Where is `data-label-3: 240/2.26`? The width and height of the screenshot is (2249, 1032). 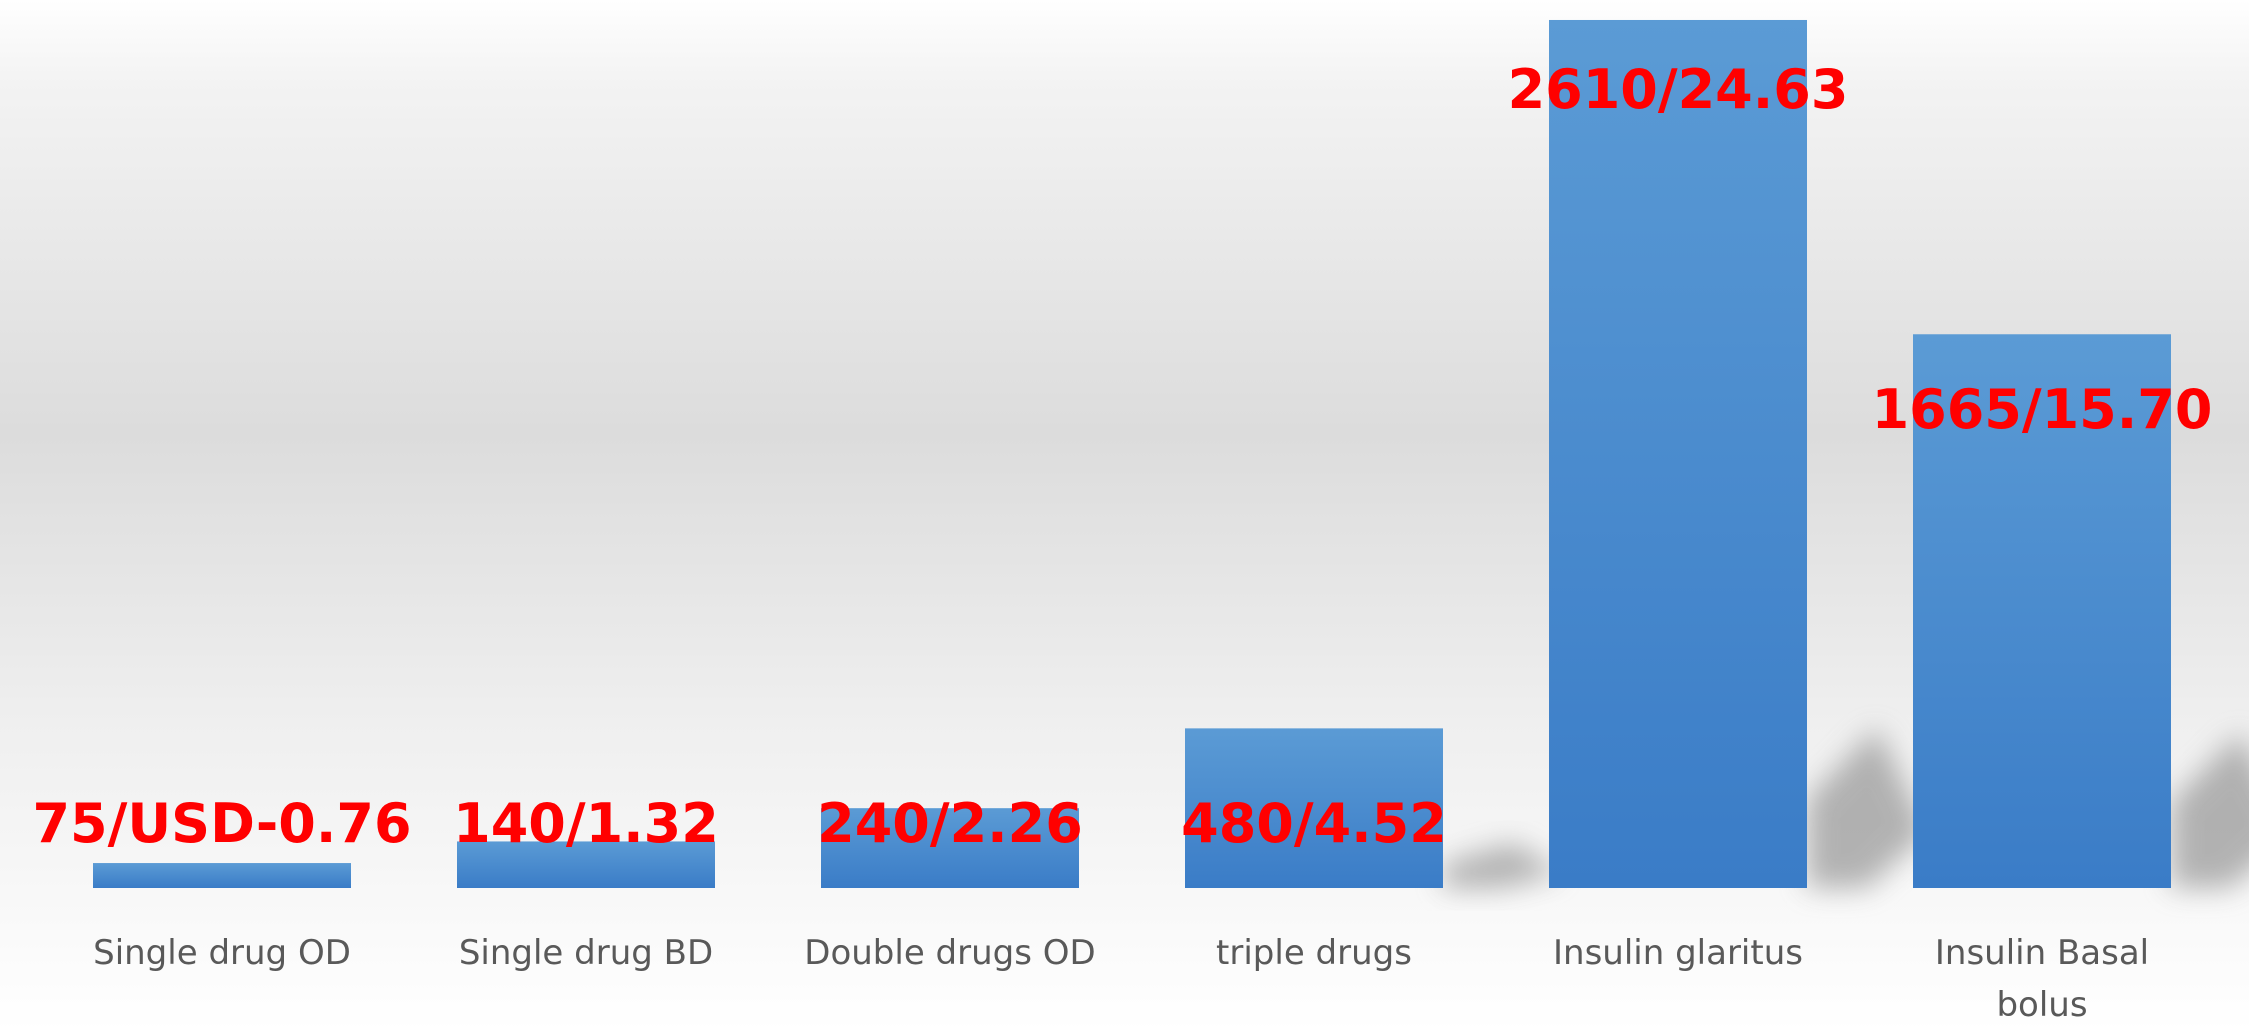 data-label-3: 240/2.26 is located at coordinates (950, 823).